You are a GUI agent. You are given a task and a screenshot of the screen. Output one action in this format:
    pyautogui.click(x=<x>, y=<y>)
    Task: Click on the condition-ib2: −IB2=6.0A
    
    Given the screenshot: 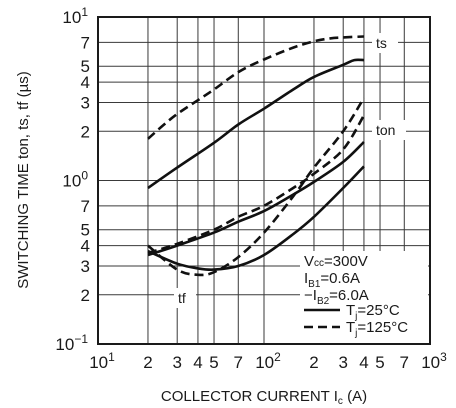 What is the action you would take?
    pyautogui.click(x=336, y=297)
    